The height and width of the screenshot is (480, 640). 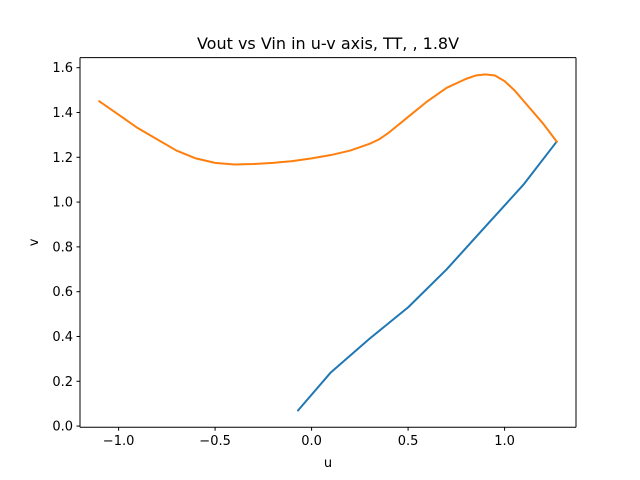 I want to click on y-tick-label: 1.4, so click(x=62, y=113).